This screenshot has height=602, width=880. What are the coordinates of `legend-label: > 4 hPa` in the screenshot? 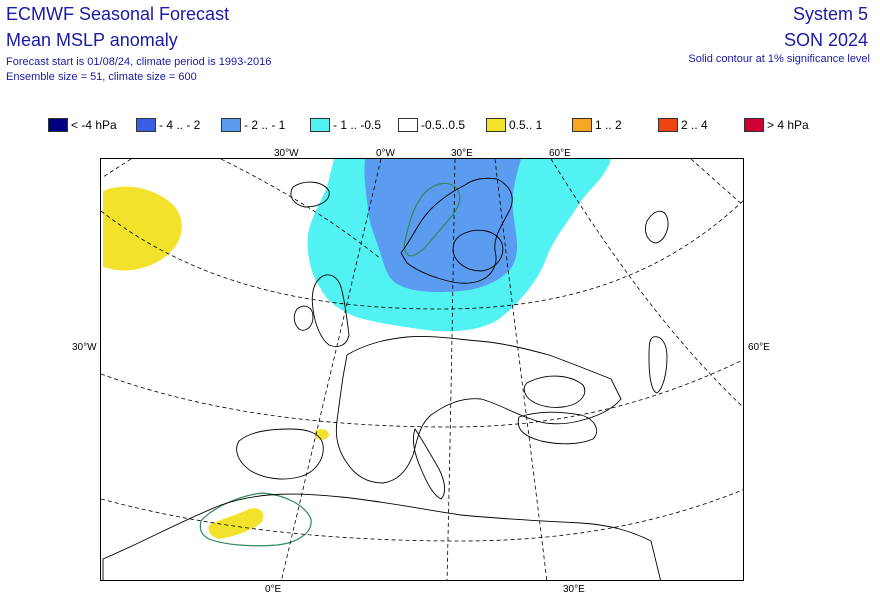 It's located at (788, 125).